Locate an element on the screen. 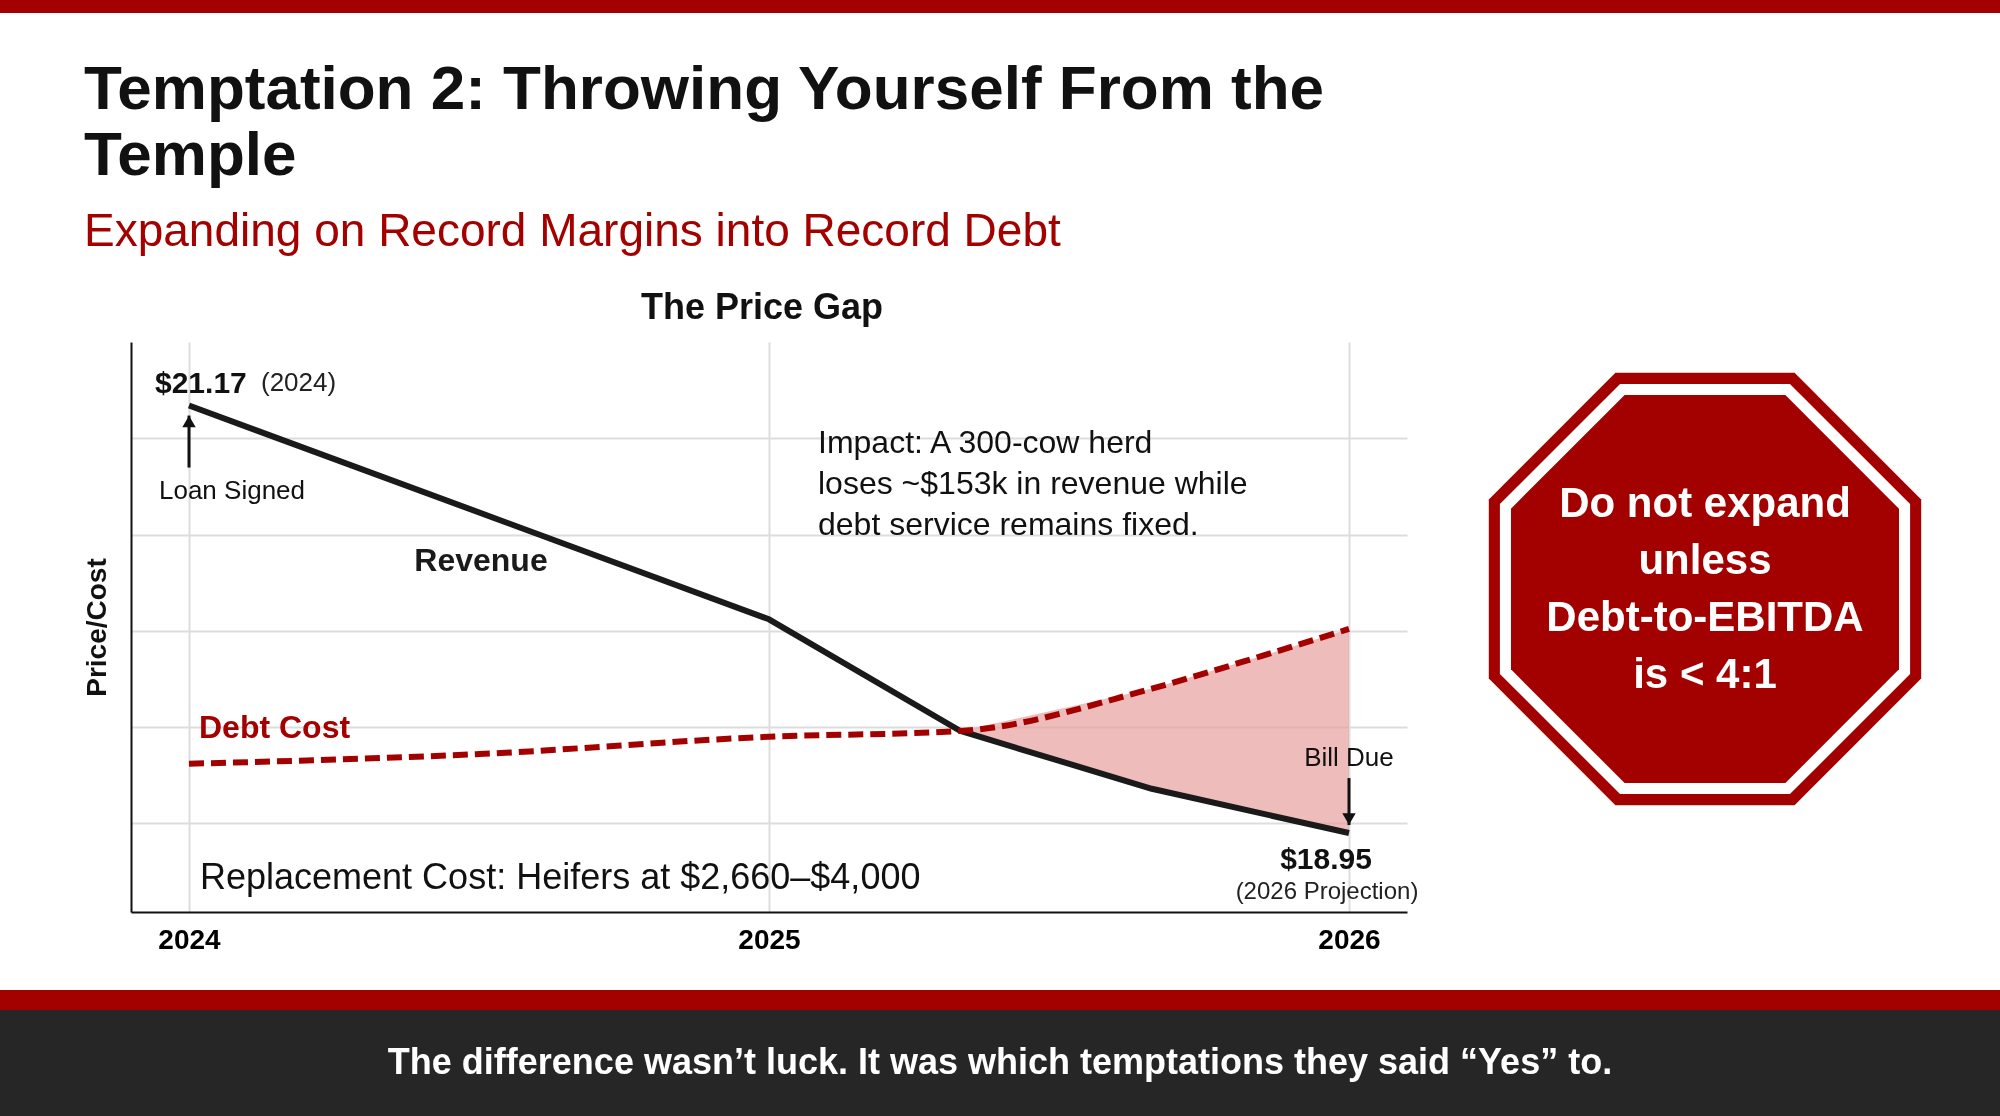  y-axis-title: Price/Cost is located at coordinates (96, 627).